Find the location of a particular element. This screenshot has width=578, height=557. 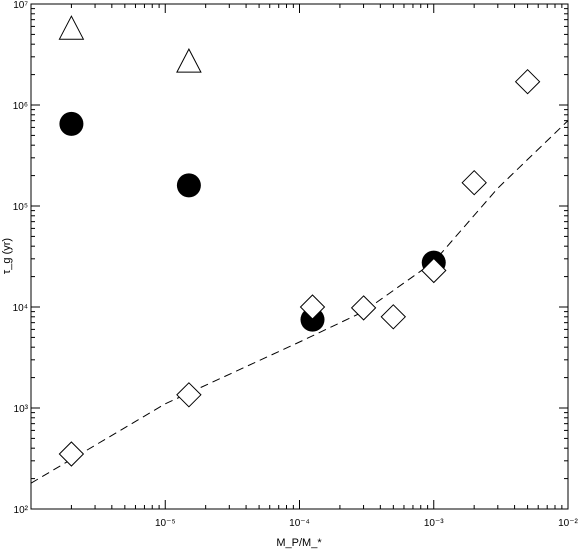

y-tick-label: 10⁵ is located at coordinates (20, 207).